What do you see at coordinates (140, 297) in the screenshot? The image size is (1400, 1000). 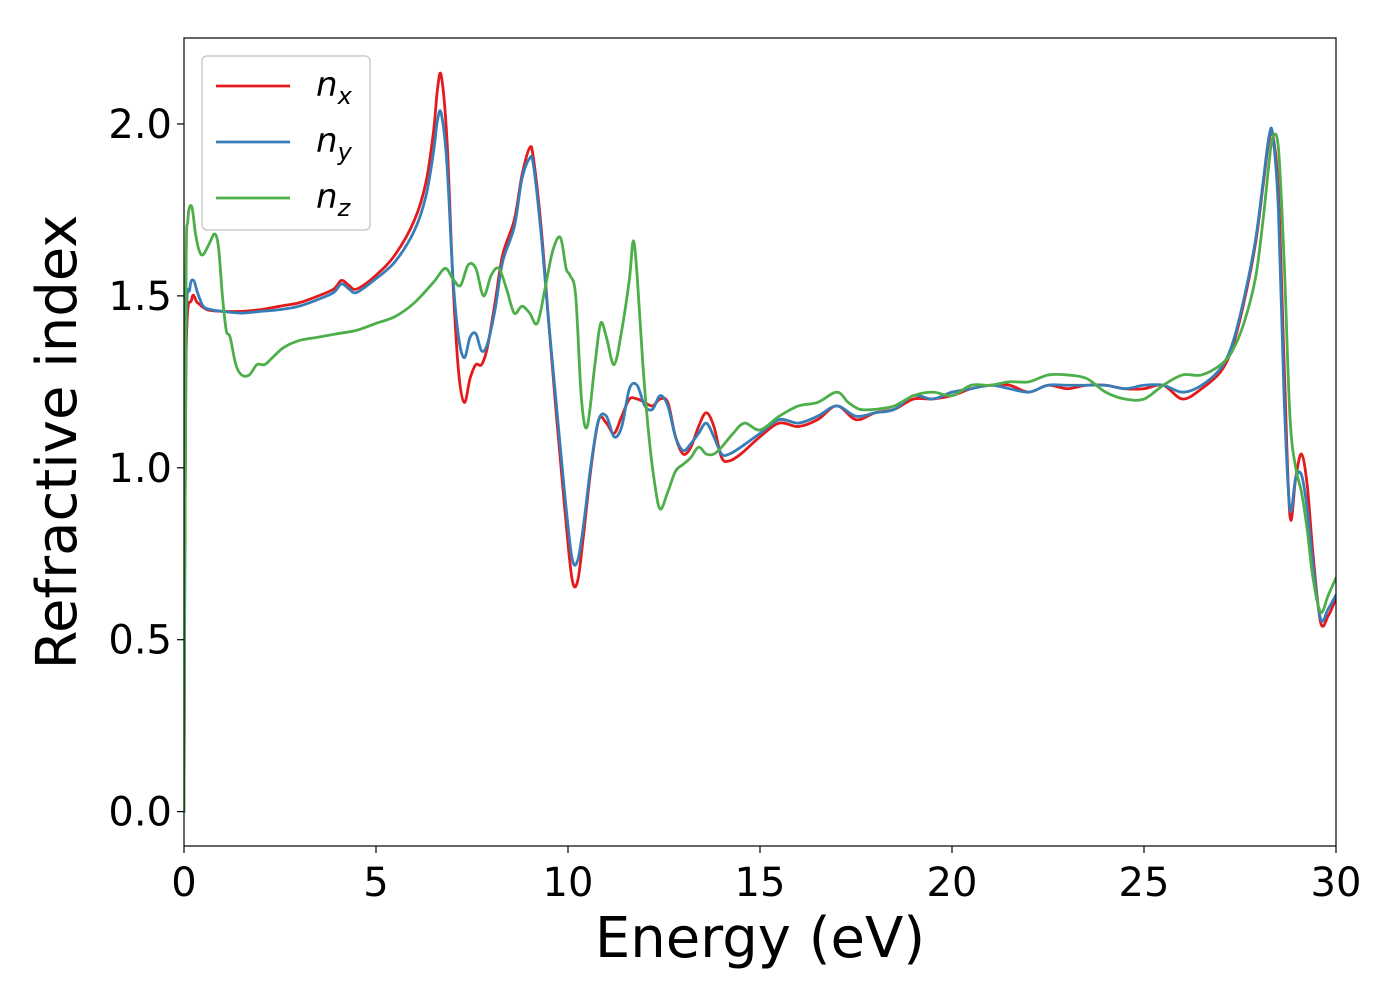 I see `y-tick-label: 1.5` at bounding box center [140, 297].